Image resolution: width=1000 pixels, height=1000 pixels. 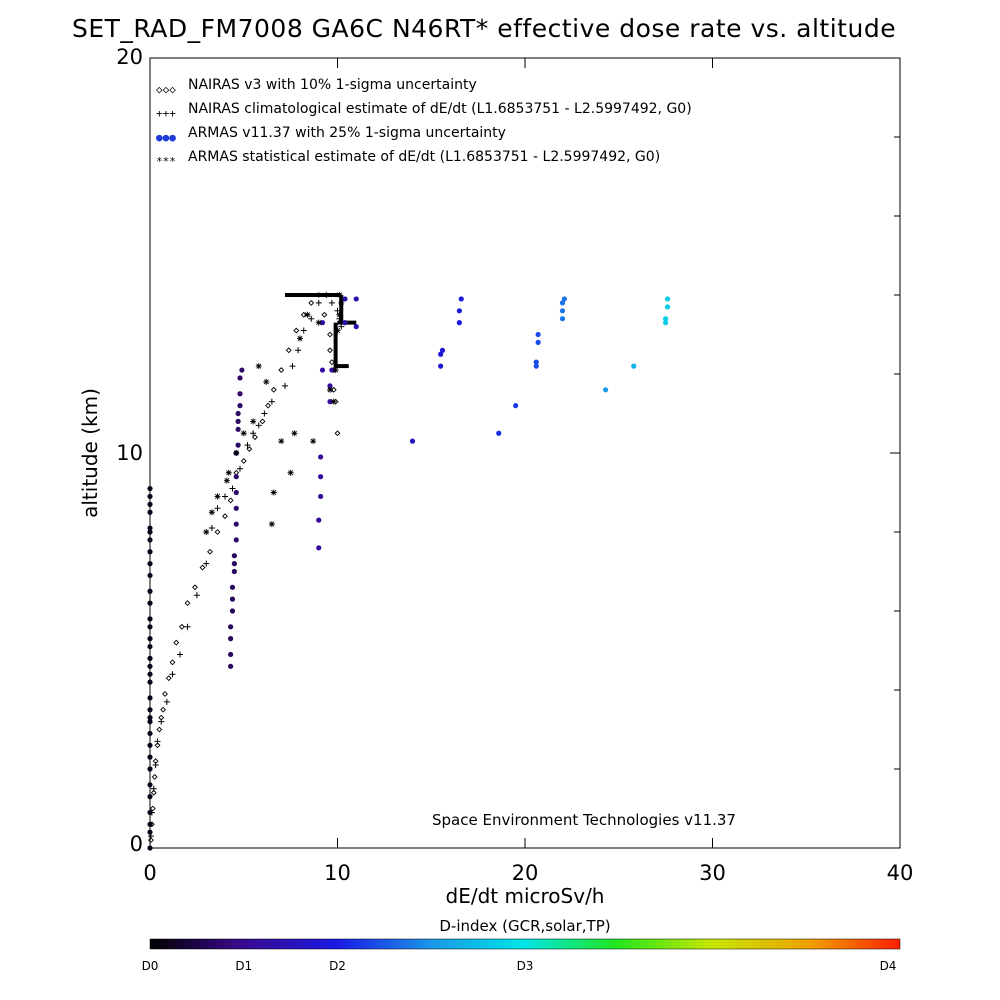 What do you see at coordinates (166, 89) in the screenshot?
I see `legend-symbol-nairas: ◇◇◇` at bounding box center [166, 89].